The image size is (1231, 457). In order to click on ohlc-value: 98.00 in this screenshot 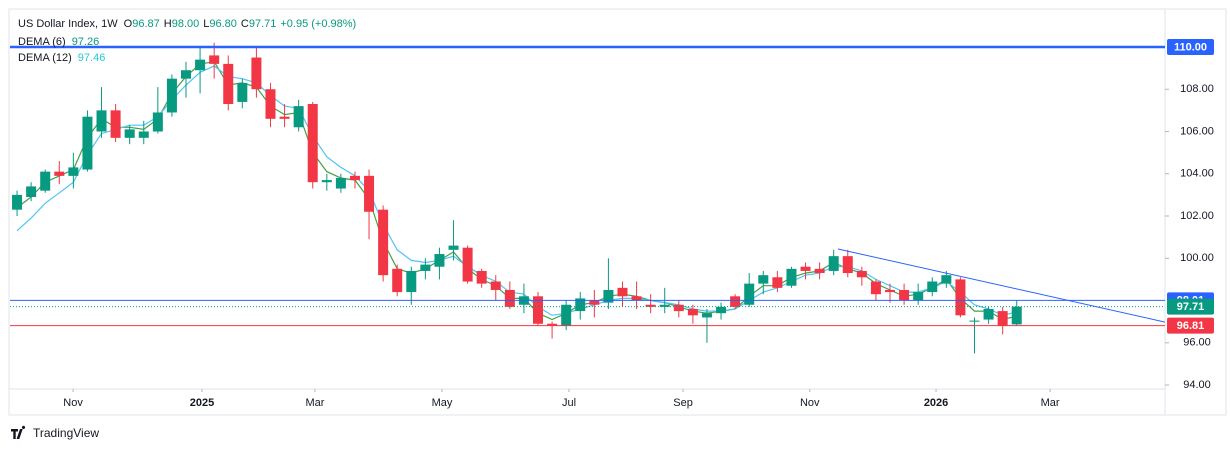, I will do `click(186, 24)`.